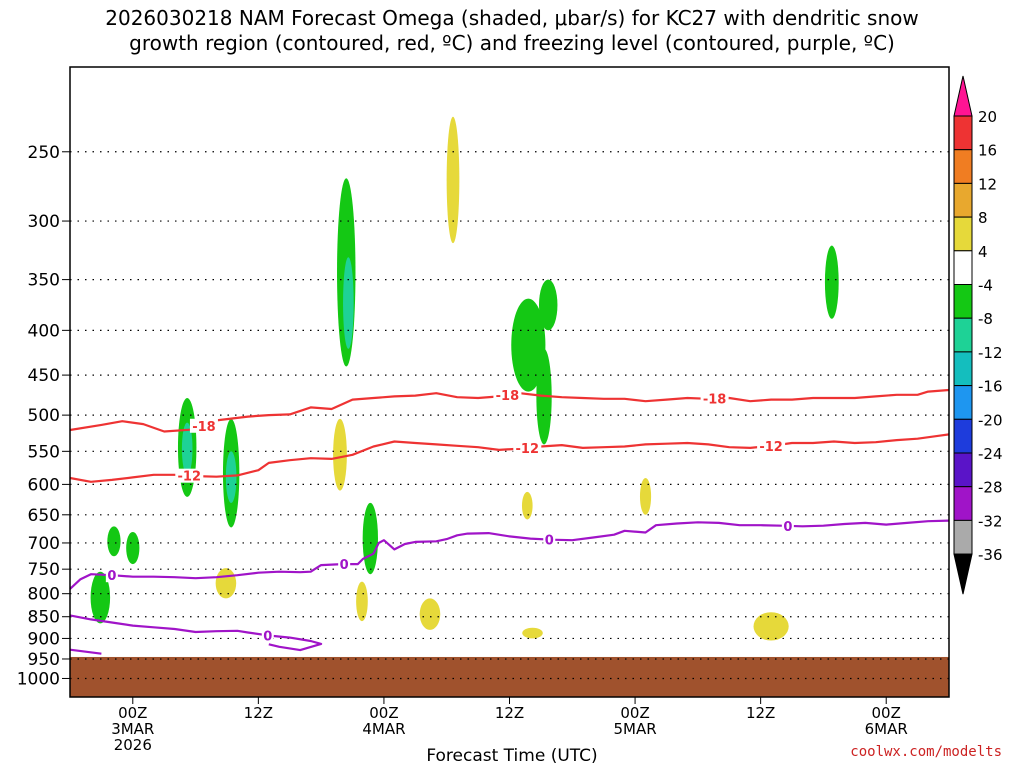  Describe the element at coordinates (985, 286) in the screenshot. I see `colorbar-label: -4` at that location.